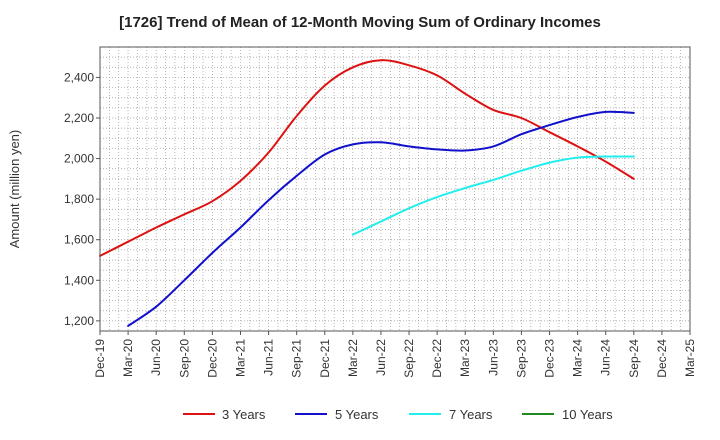  What do you see at coordinates (212, 358) in the screenshot?
I see `x-tick-label: Dec-20` at bounding box center [212, 358].